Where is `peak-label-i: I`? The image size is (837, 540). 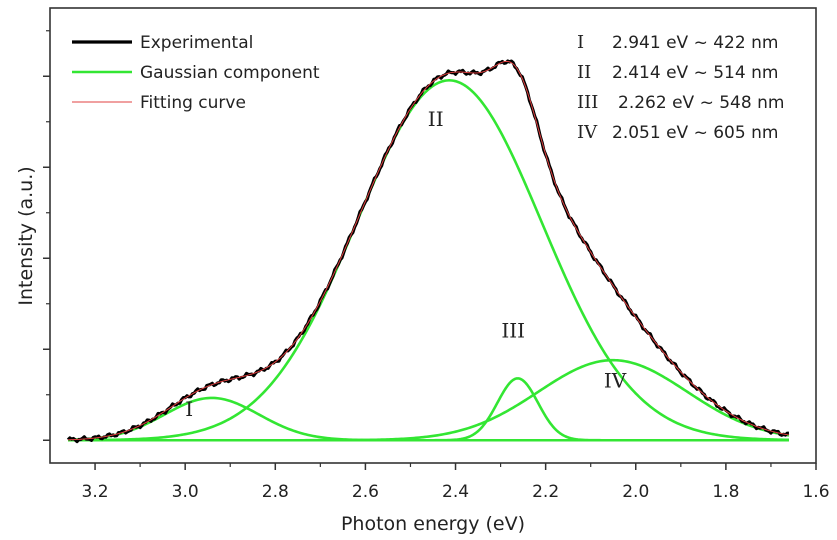 peak-label-i: I is located at coordinates (189, 409).